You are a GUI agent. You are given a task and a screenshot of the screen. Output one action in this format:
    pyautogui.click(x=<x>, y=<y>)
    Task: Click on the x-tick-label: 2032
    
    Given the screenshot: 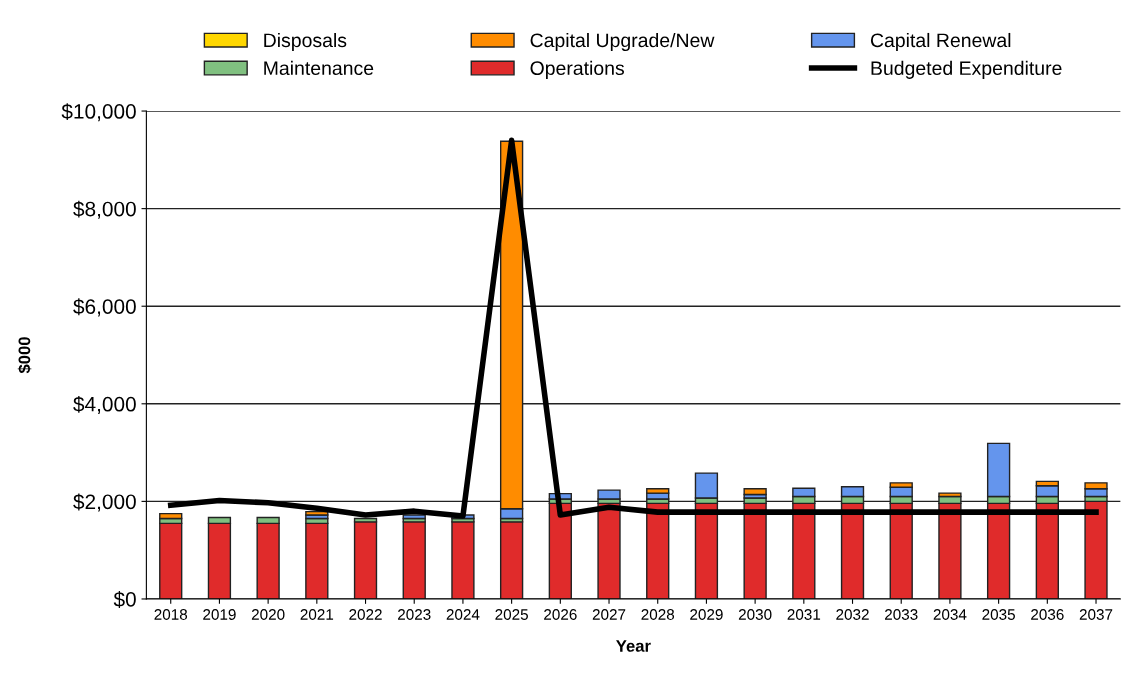 What is the action you would take?
    pyautogui.click(x=852, y=614)
    